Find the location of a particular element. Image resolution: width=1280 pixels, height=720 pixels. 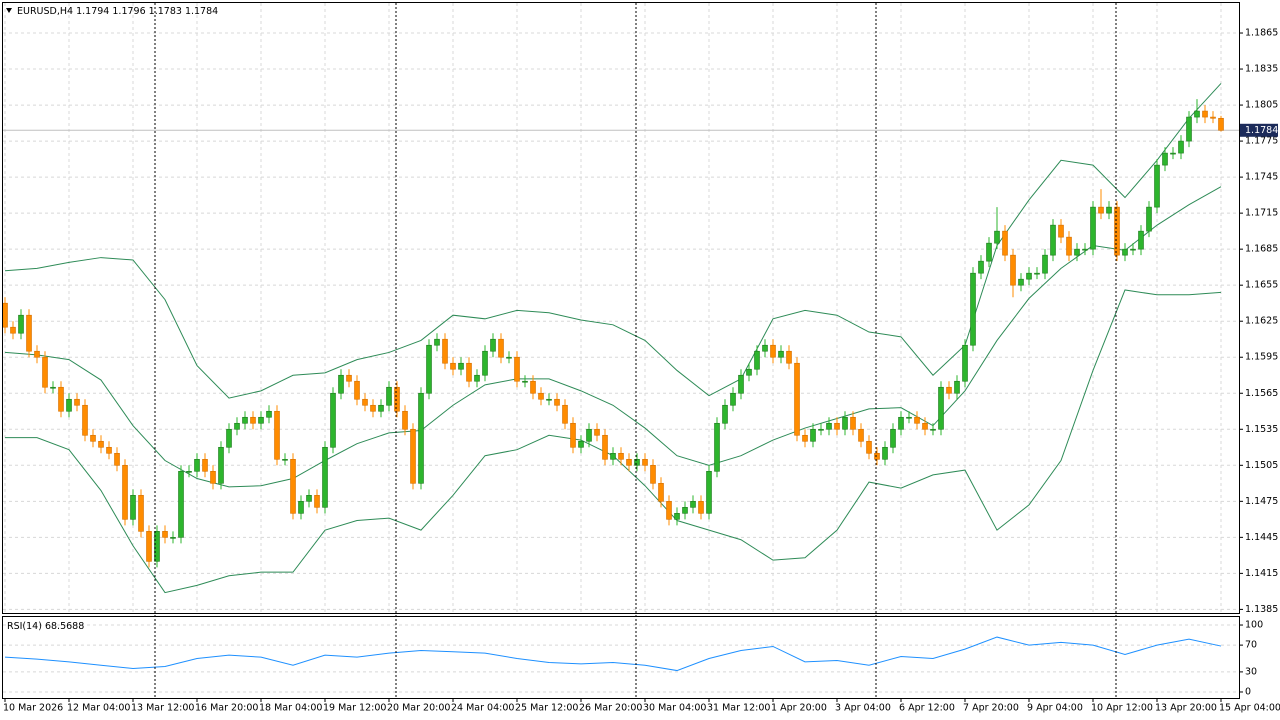

x-tick-label: 13 Apr 20:00 is located at coordinates (1186, 708).